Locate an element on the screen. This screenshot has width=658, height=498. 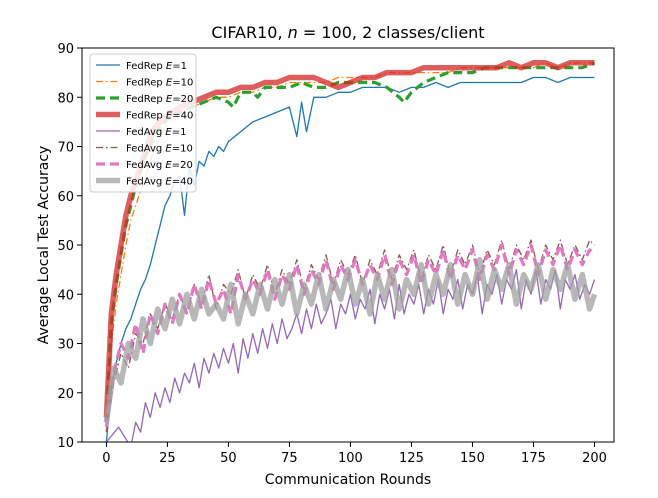
y-axis: 10 20 30 40 50 60 70 80 90 is located at coordinates (69, 246).